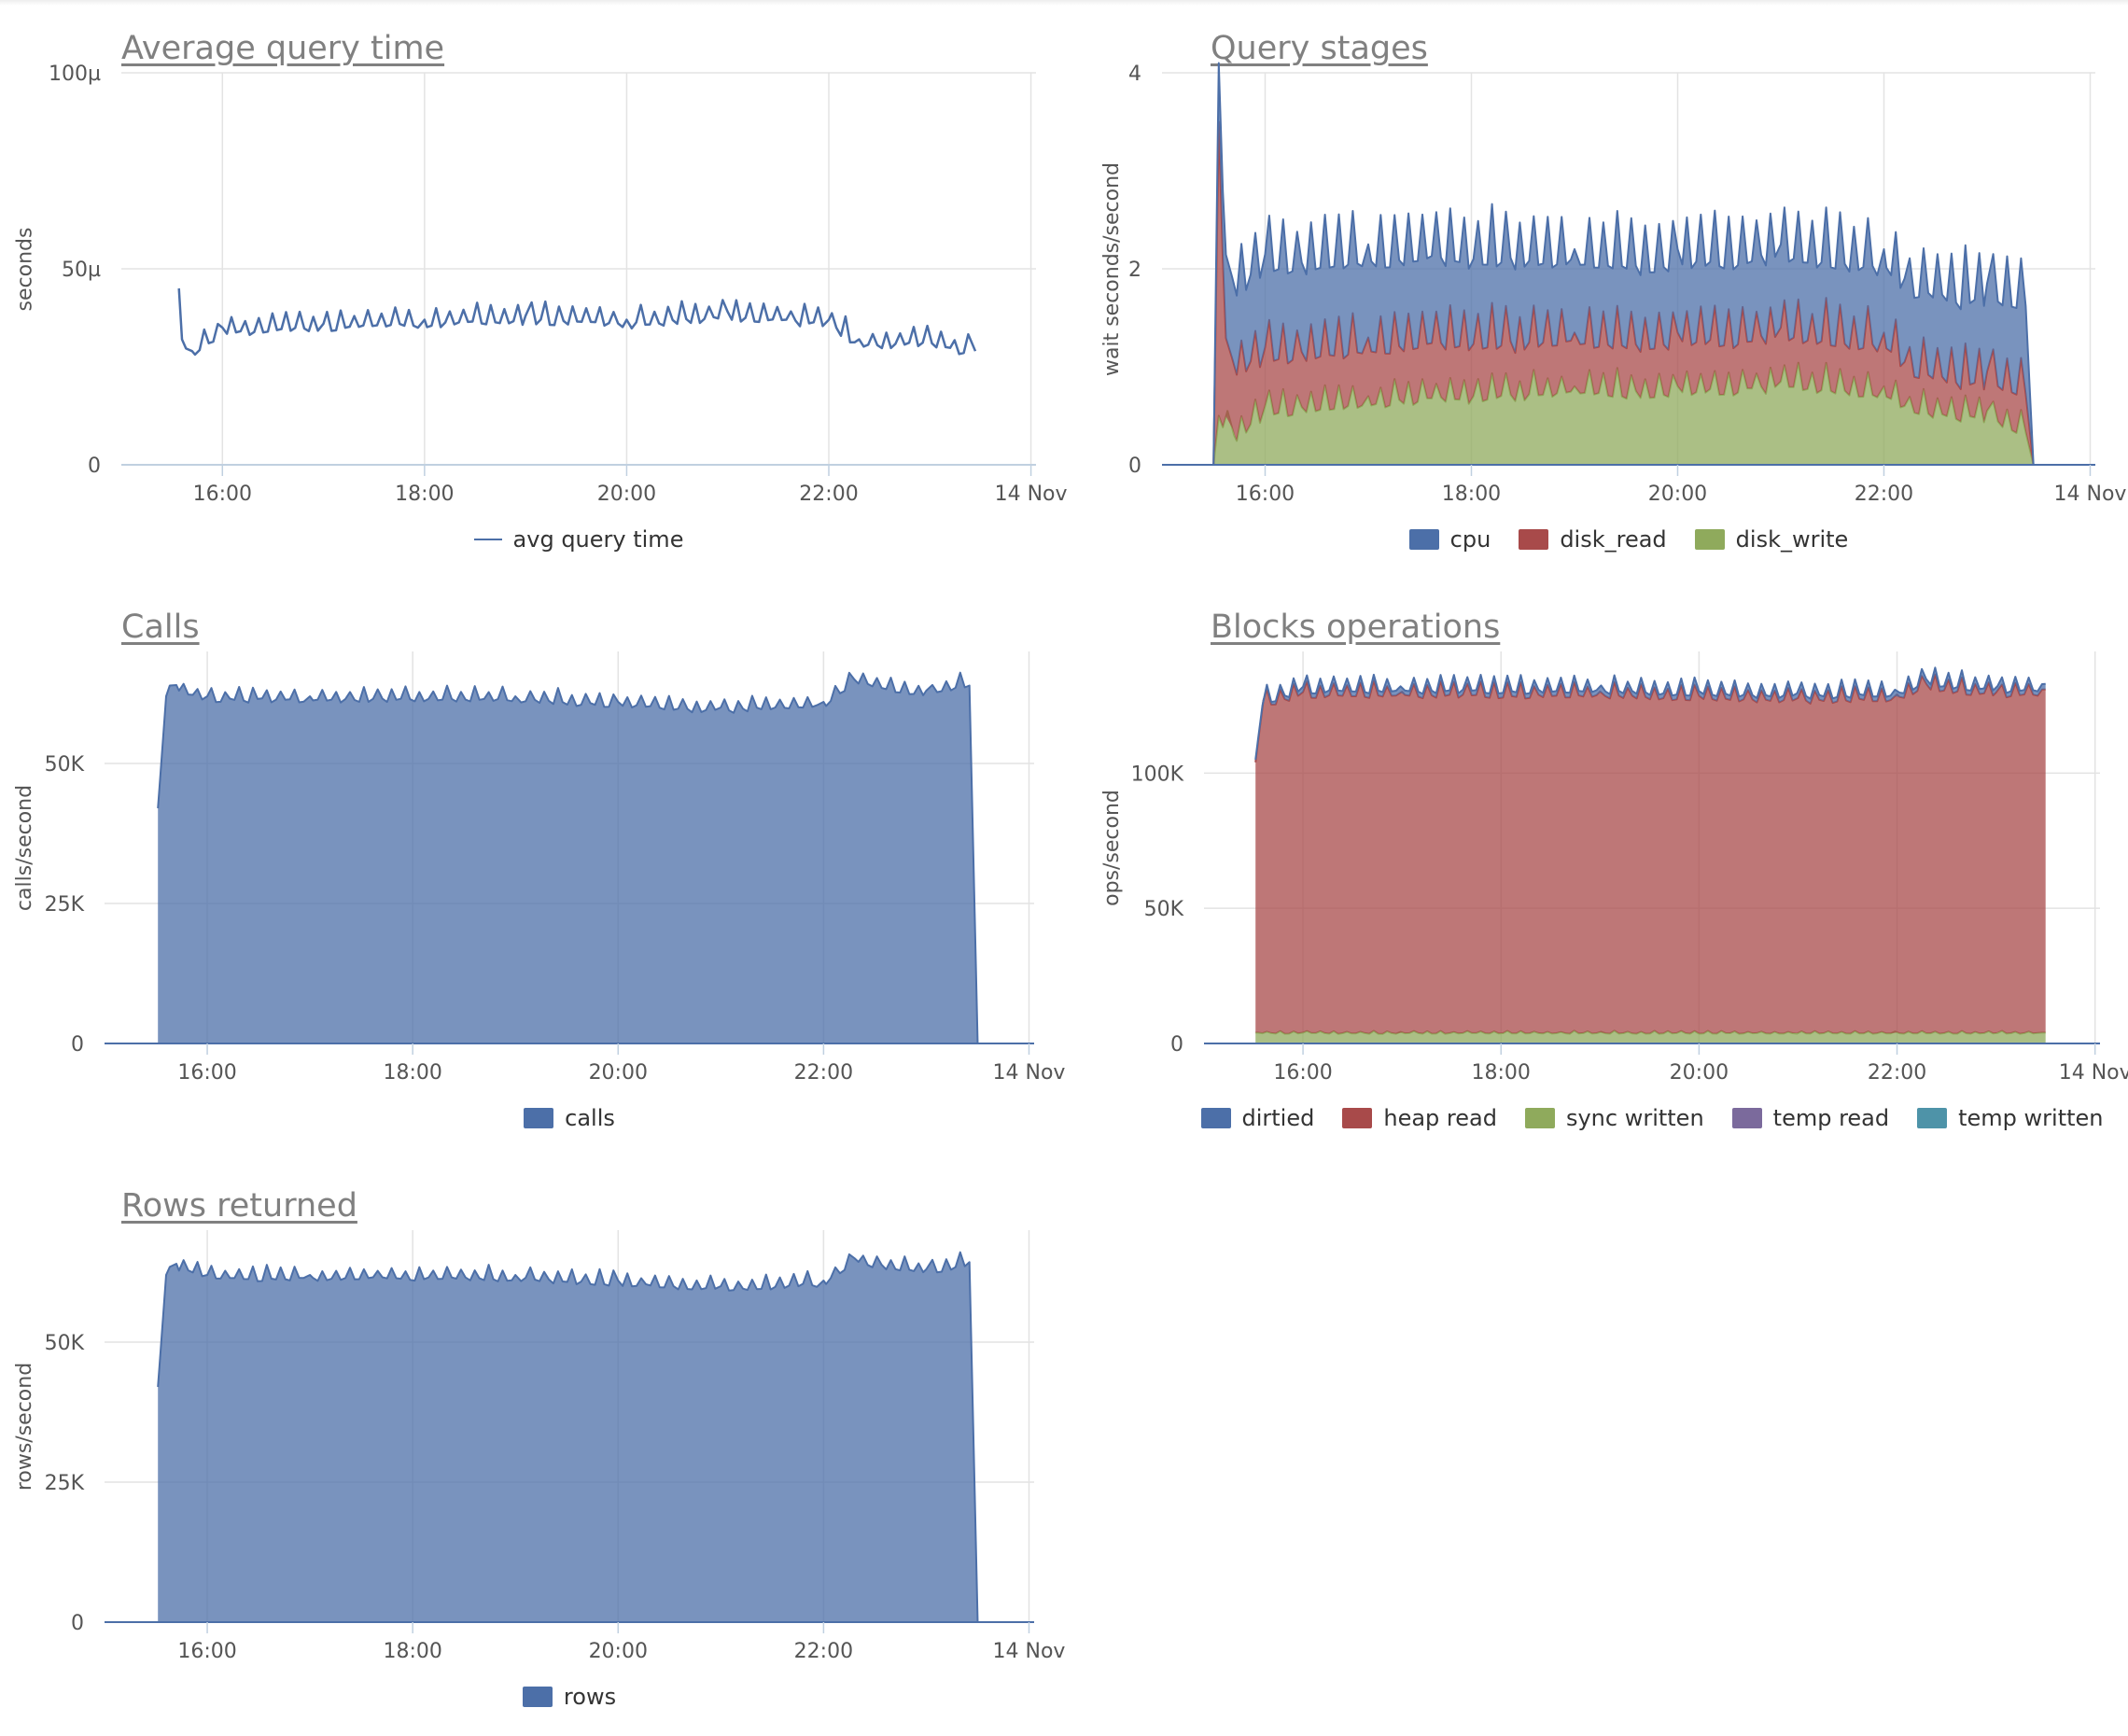 The image size is (2128, 1736). I want to click on legend-item-disk_read: disk_read, so click(1593, 539).